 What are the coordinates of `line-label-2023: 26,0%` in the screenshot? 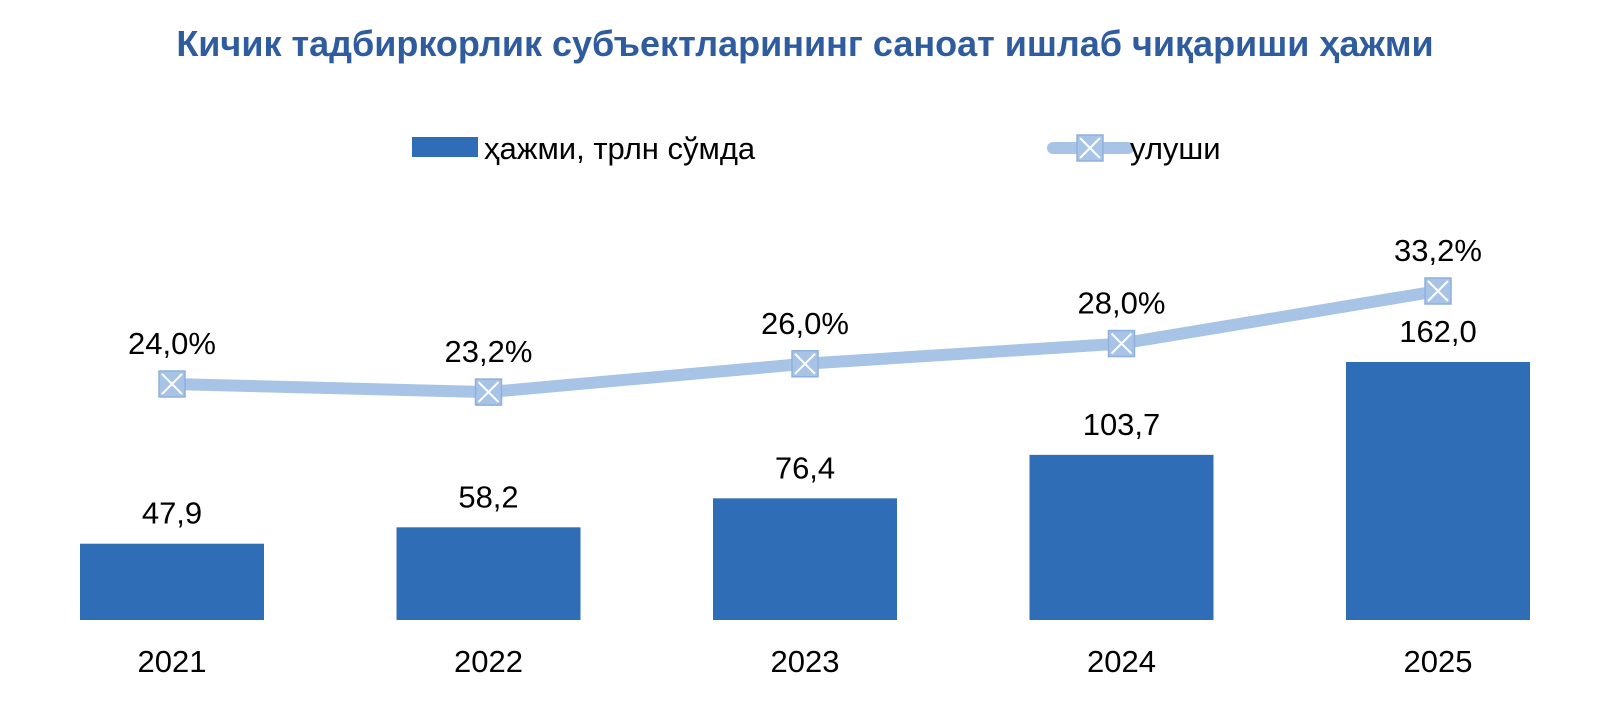 It's located at (805, 323).